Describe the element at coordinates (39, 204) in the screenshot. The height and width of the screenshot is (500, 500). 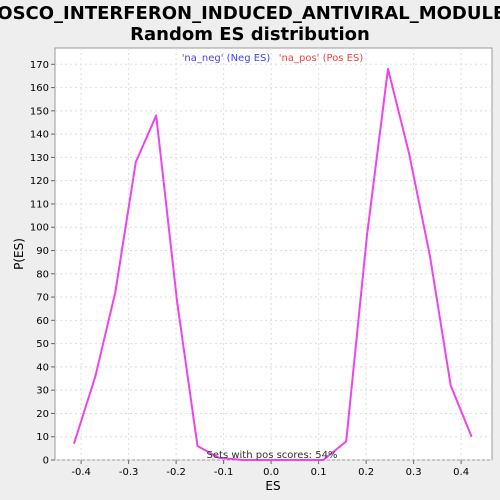
I see `y-tick-label: 110` at that location.